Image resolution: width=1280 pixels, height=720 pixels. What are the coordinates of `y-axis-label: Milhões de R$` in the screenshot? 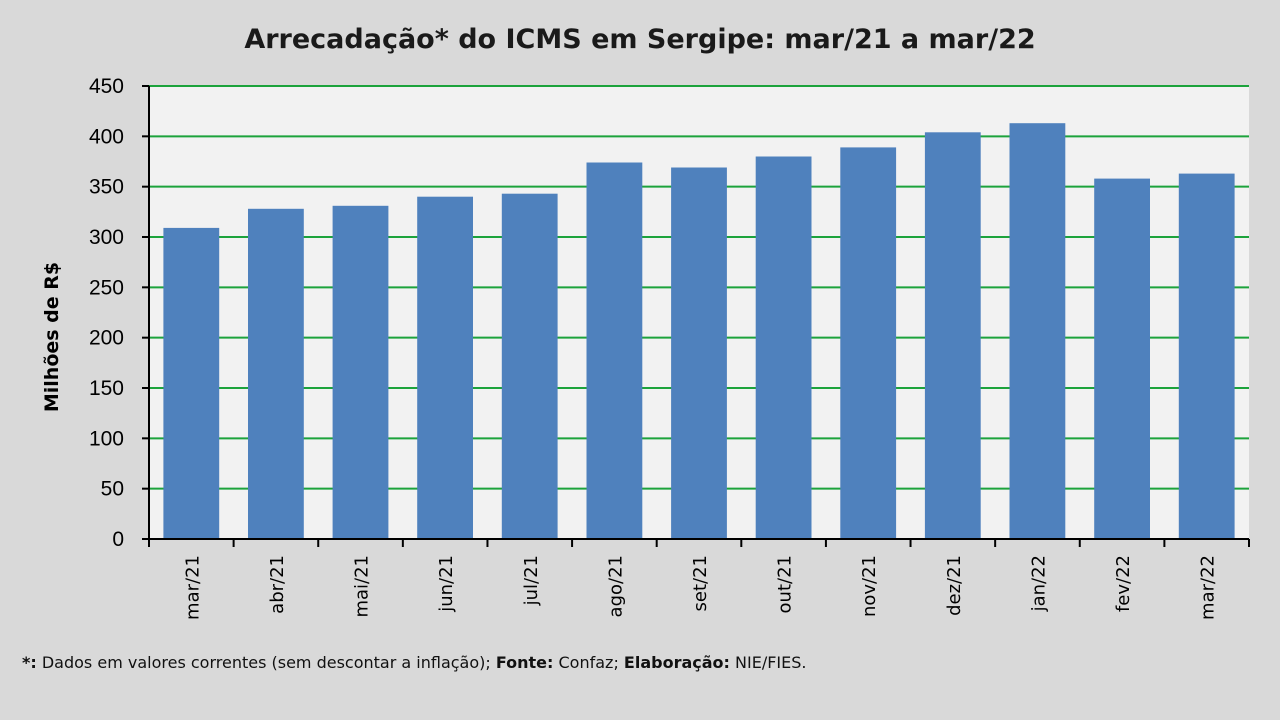 It's located at (52, 337).